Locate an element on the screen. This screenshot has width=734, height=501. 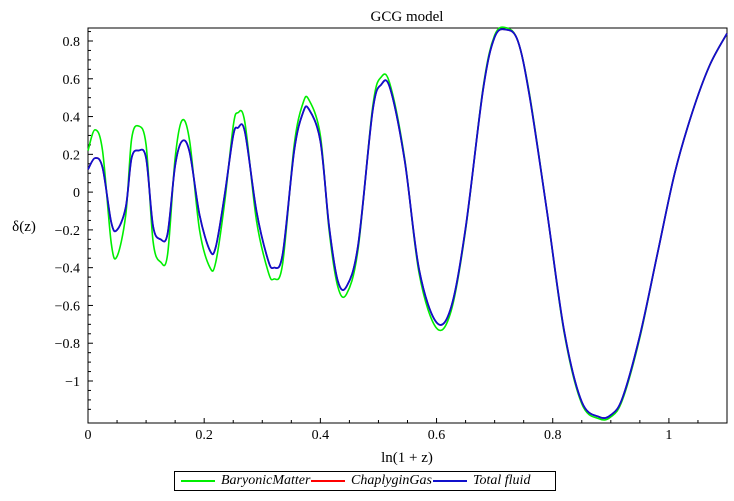
y-tick-label: 0 is located at coordinates (76, 193).